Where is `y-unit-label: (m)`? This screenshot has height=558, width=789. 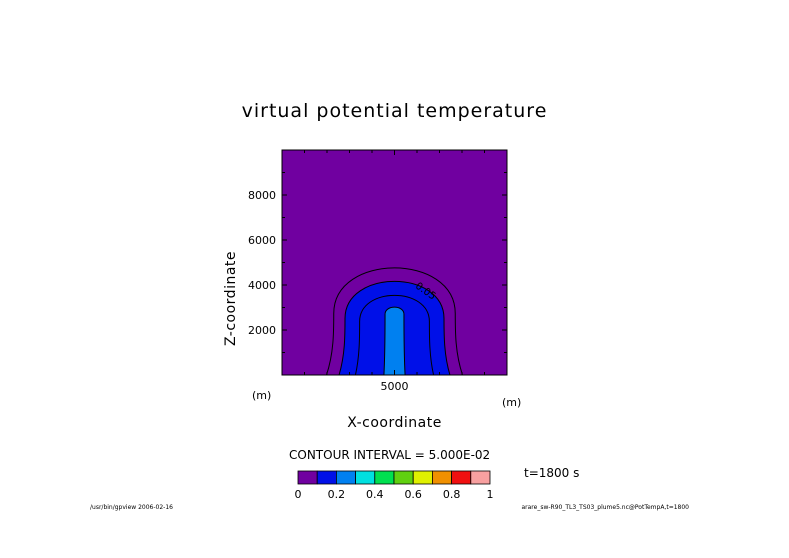 y-unit-label: (m) is located at coordinates (261, 395).